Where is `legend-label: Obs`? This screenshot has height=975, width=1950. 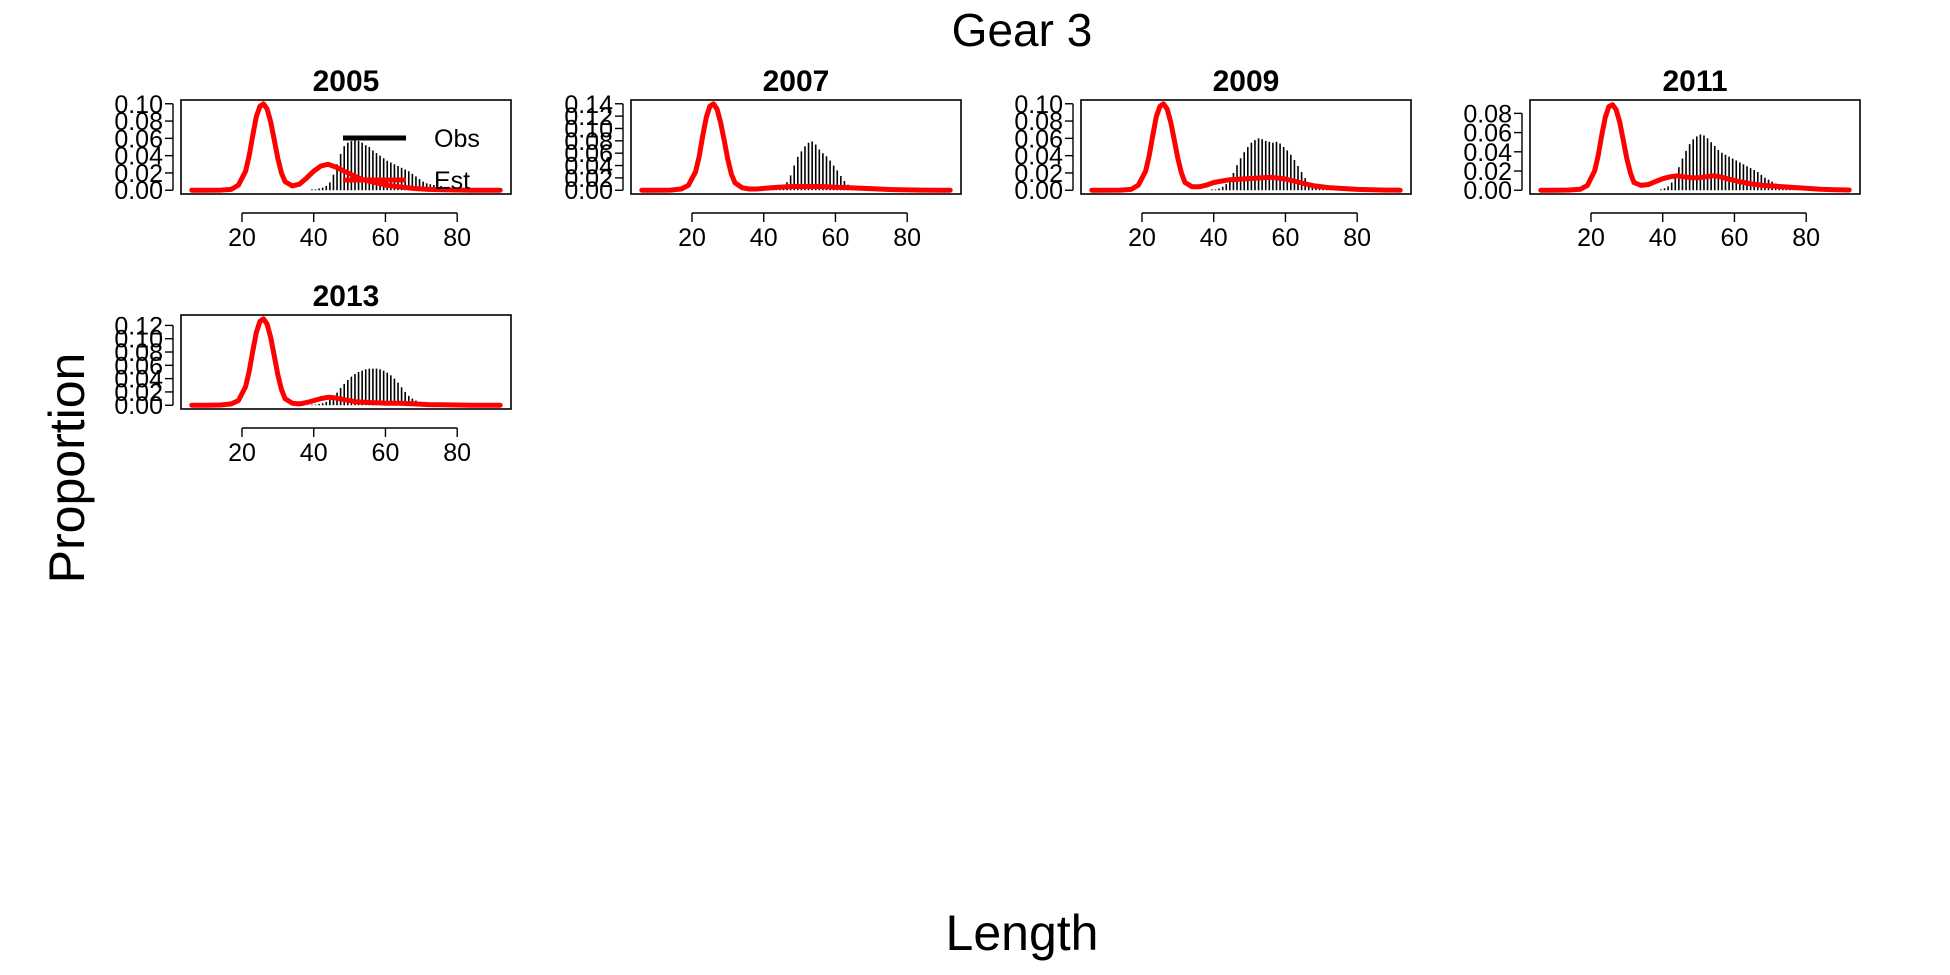
legend-label: Obs is located at coordinates (457, 139).